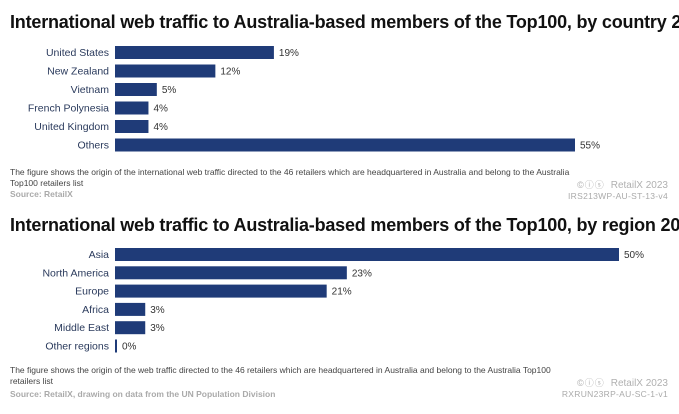 The image size is (679, 414). What do you see at coordinates (78, 72) in the screenshot?
I see `category-label: New Zealand` at bounding box center [78, 72].